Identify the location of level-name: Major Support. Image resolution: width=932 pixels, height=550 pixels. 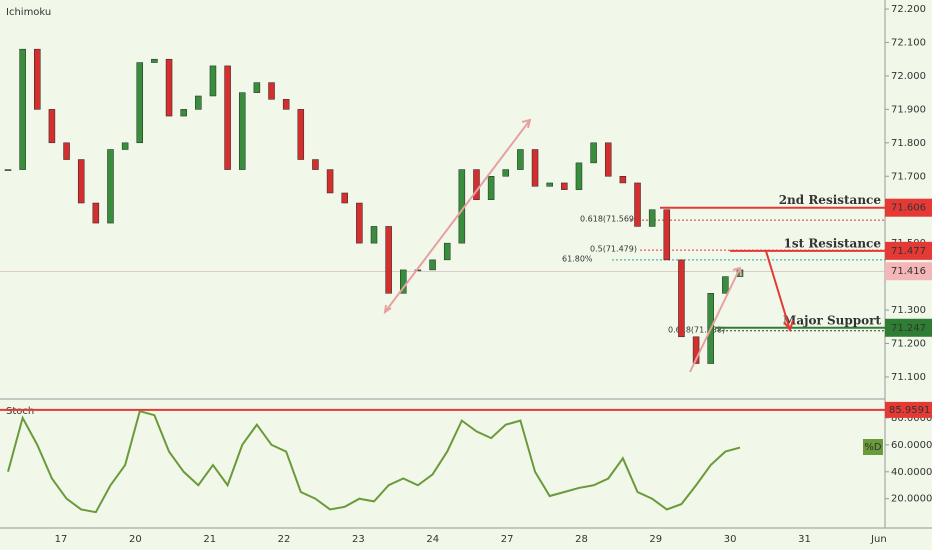
(832, 320).